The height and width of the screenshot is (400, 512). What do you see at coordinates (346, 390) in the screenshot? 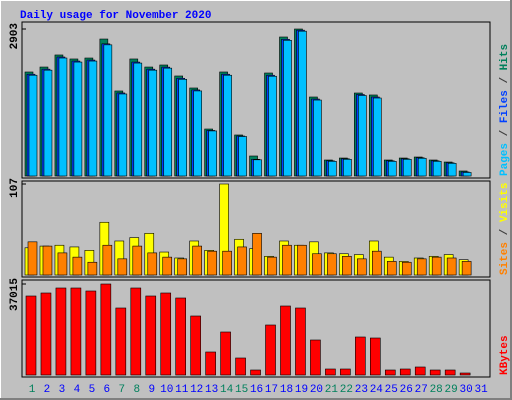
I see `x-tick-label: 22` at bounding box center [346, 390].